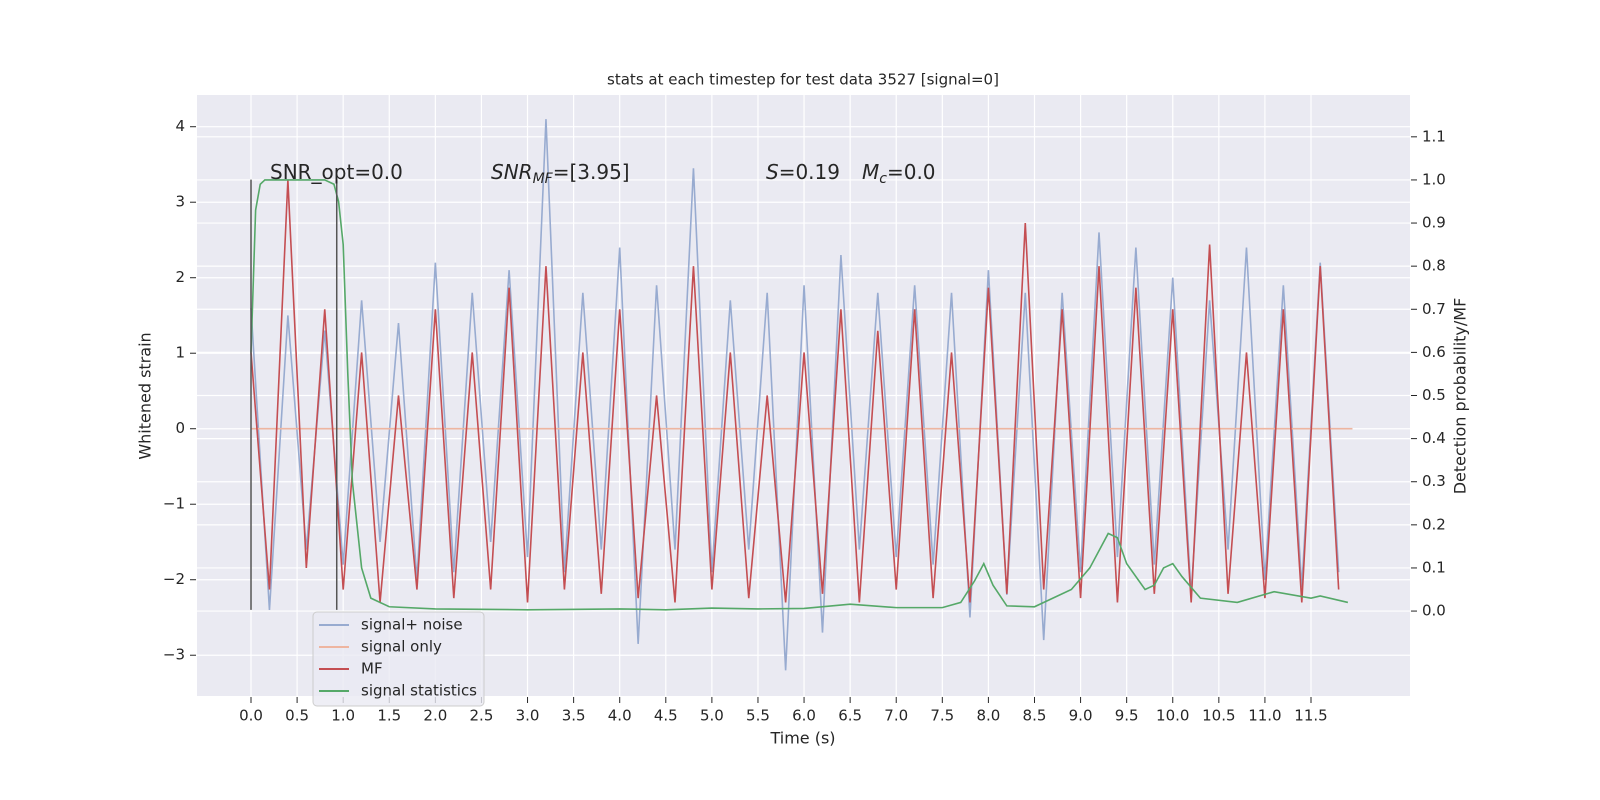  I want to click on x-tick-label: 1.0, so click(343, 716).